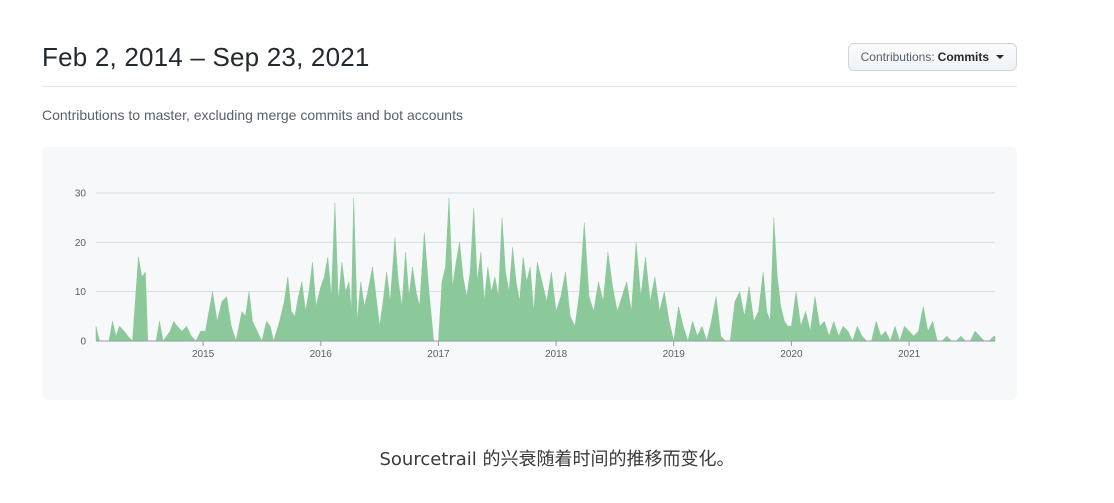  What do you see at coordinates (321, 354) in the screenshot?
I see `x-tick-label: 2016` at bounding box center [321, 354].